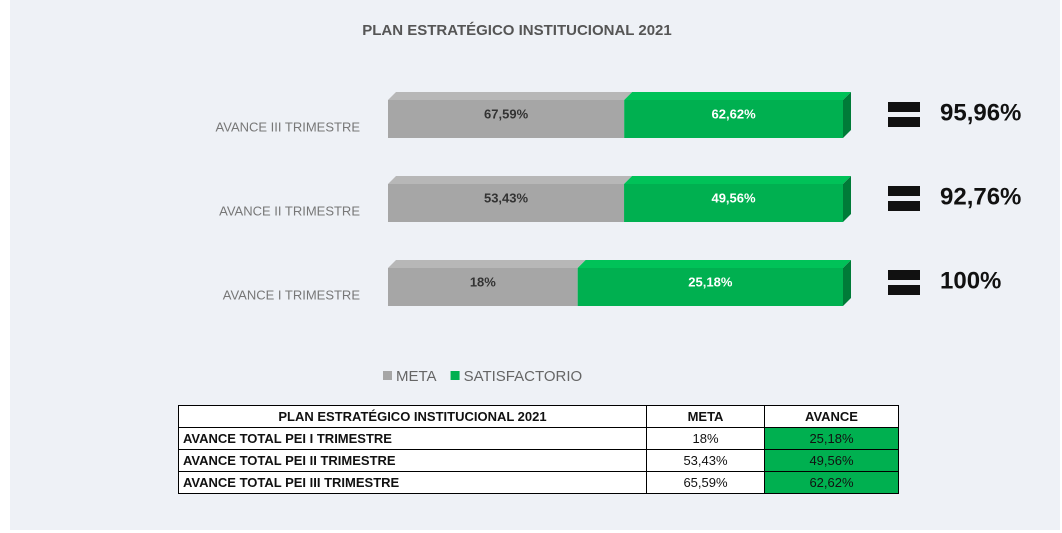  Describe the element at coordinates (412, 438) in the screenshot. I see `table-cell: AVANCE TOTAL PEI I TRIMESTRE` at that location.